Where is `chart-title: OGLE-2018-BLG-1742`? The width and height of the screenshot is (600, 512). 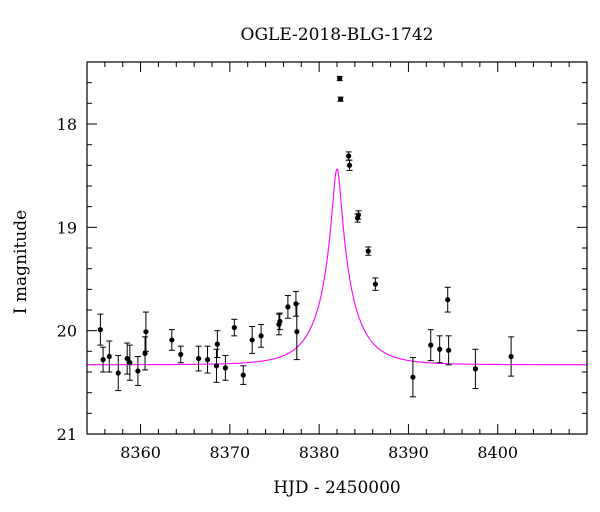 chart-title: OGLE-2018-BLG-1742 is located at coordinates (337, 35).